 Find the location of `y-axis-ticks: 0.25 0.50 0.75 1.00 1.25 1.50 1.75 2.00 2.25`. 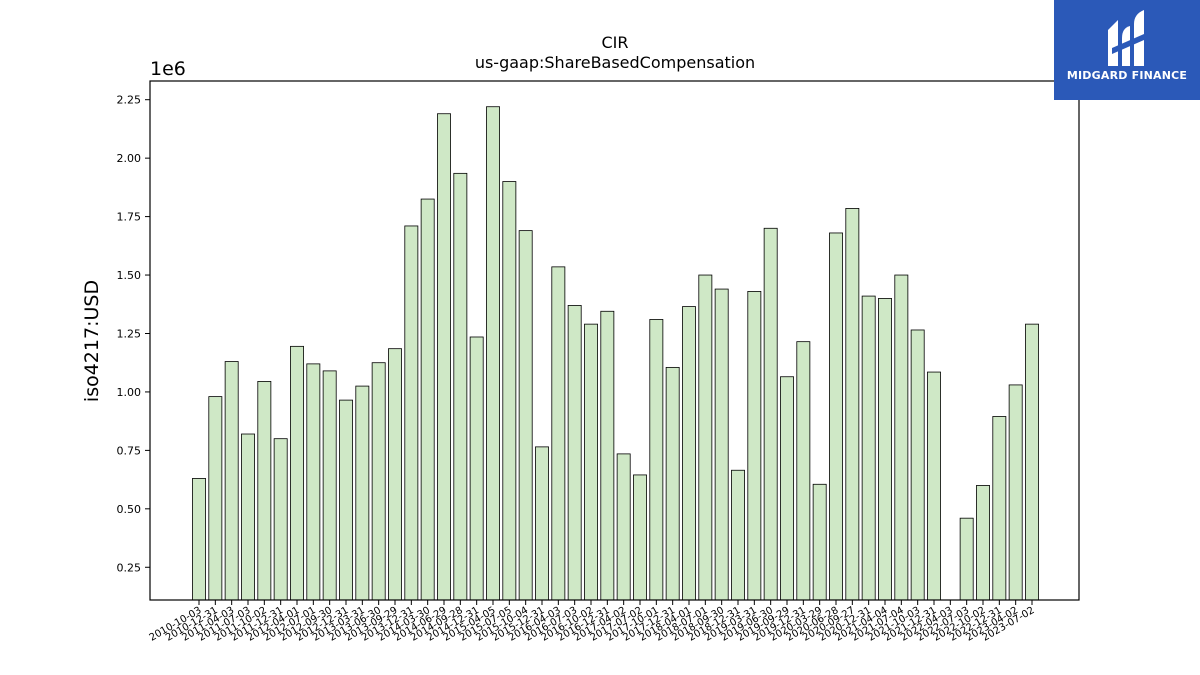

y-axis-ticks: 0.25 0.50 0.75 1.00 1.25 1.50 1.75 2.00 2.25 is located at coordinates (133, 334).